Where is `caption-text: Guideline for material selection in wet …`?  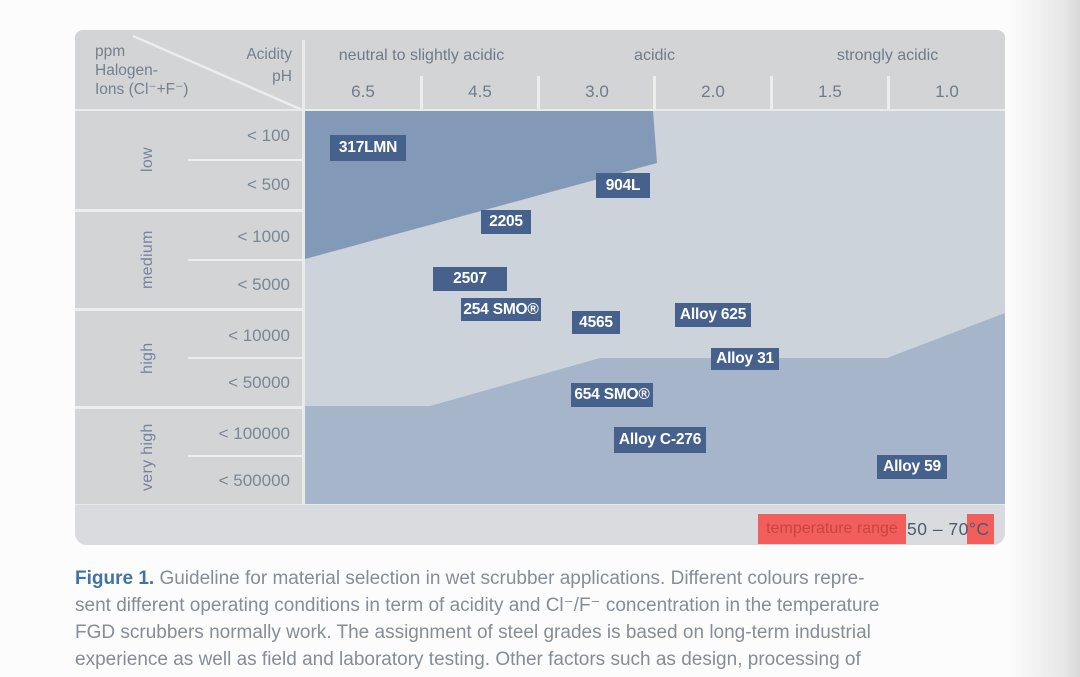 caption-text: Guideline for material selection in wet … is located at coordinates (509, 578).